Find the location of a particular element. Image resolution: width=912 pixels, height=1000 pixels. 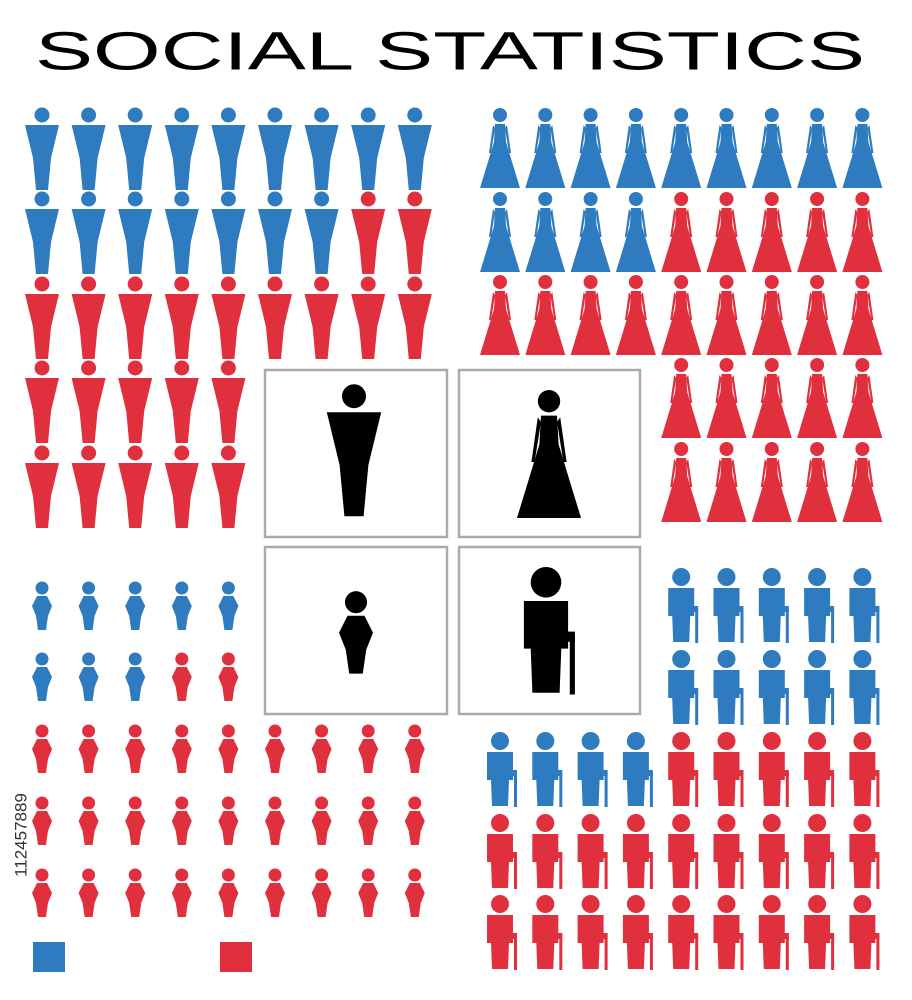

title: SOCIAL STATISTICS is located at coordinates (450, 51).